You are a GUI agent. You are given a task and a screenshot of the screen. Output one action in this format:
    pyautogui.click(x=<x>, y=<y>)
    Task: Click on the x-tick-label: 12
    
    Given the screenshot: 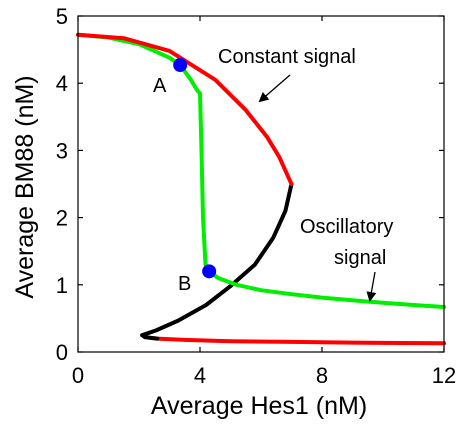 What is the action you would take?
    pyautogui.click(x=444, y=375)
    